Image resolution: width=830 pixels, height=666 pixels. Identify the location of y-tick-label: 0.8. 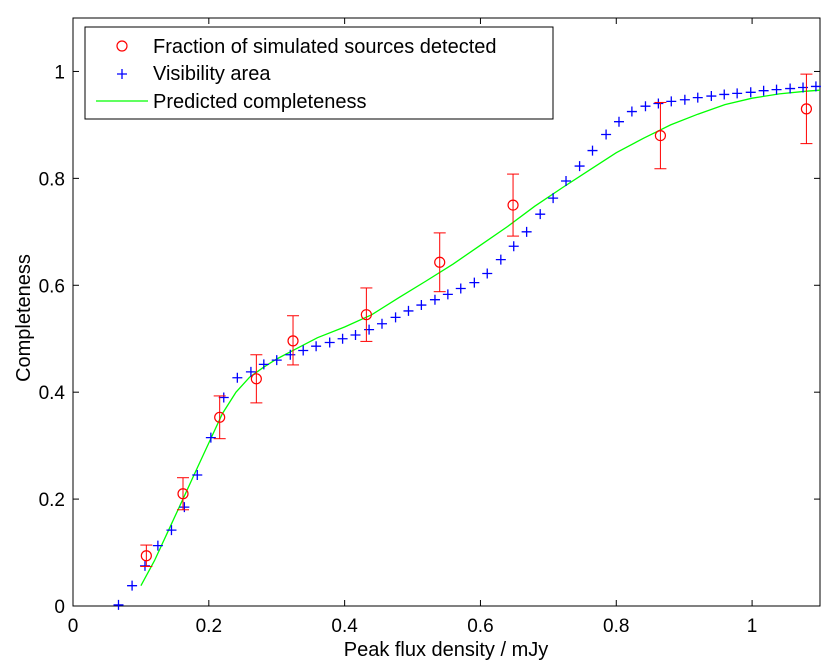
(52, 179).